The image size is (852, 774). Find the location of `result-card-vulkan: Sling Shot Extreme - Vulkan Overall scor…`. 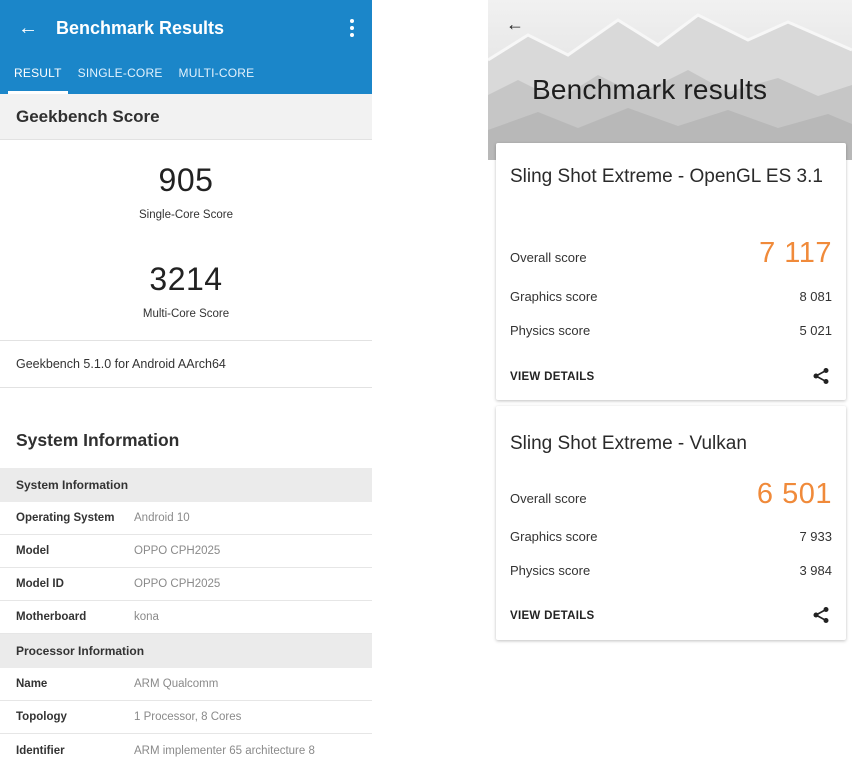

result-card-vulkan: Sling Shot Extreme - Vulkan Overall scor… is located at coordinates (671, 523).